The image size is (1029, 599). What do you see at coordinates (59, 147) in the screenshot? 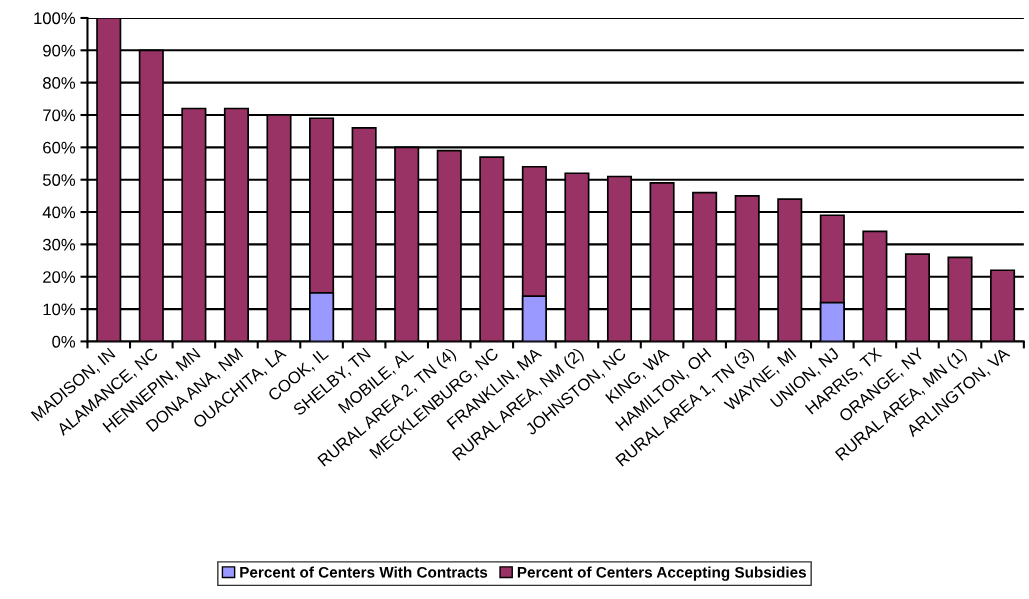
I see `y-tick-label: 60%` at bounding box center [59, 147].